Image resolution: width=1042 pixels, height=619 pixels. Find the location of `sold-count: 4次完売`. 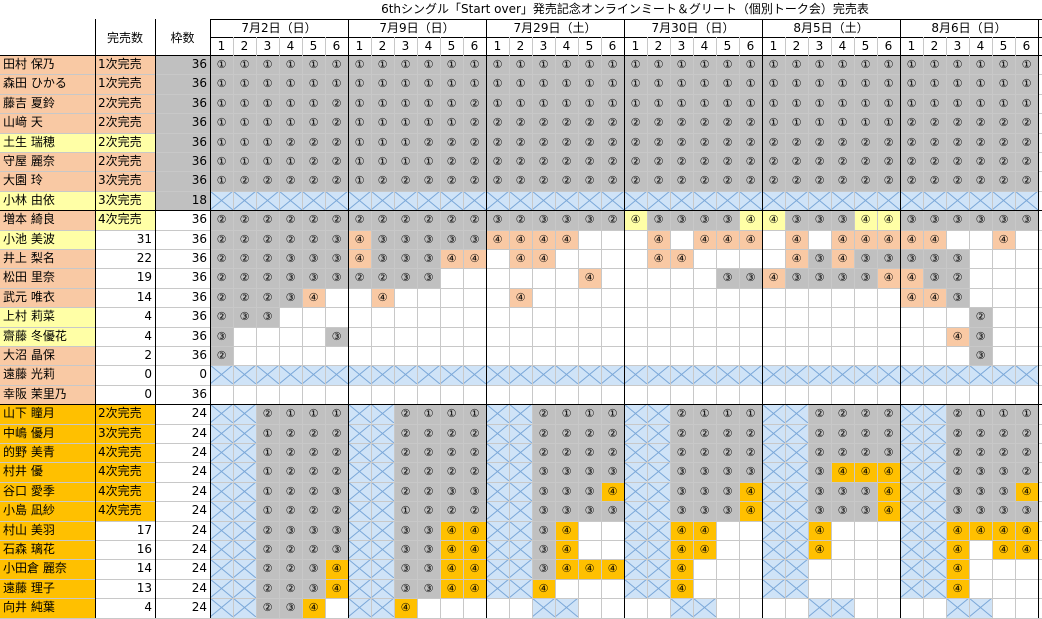

sold-count: 4次完売 is located at coordinates (125, 511).